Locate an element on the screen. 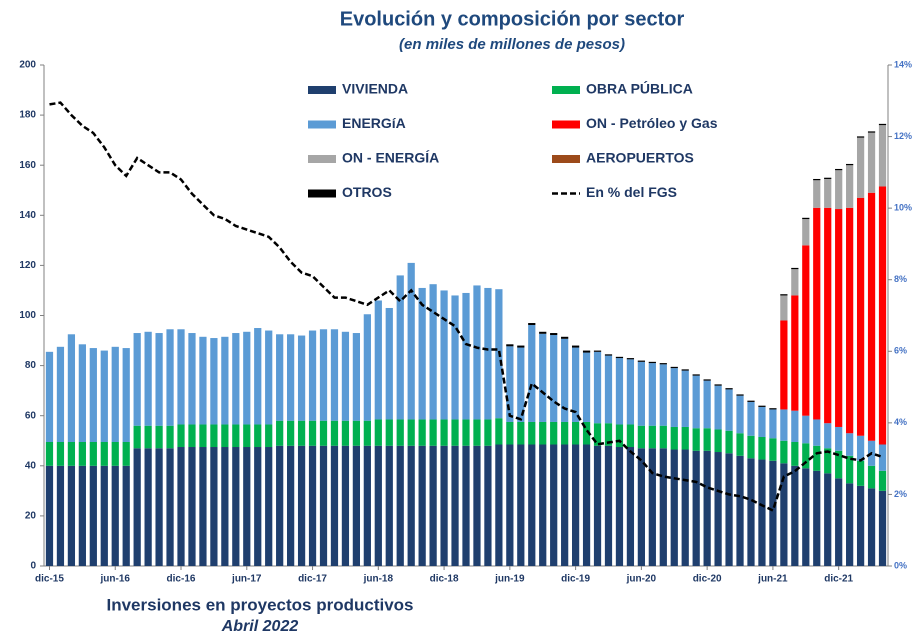  y2-tick-label: 8% is located at coordinates (900, 279).